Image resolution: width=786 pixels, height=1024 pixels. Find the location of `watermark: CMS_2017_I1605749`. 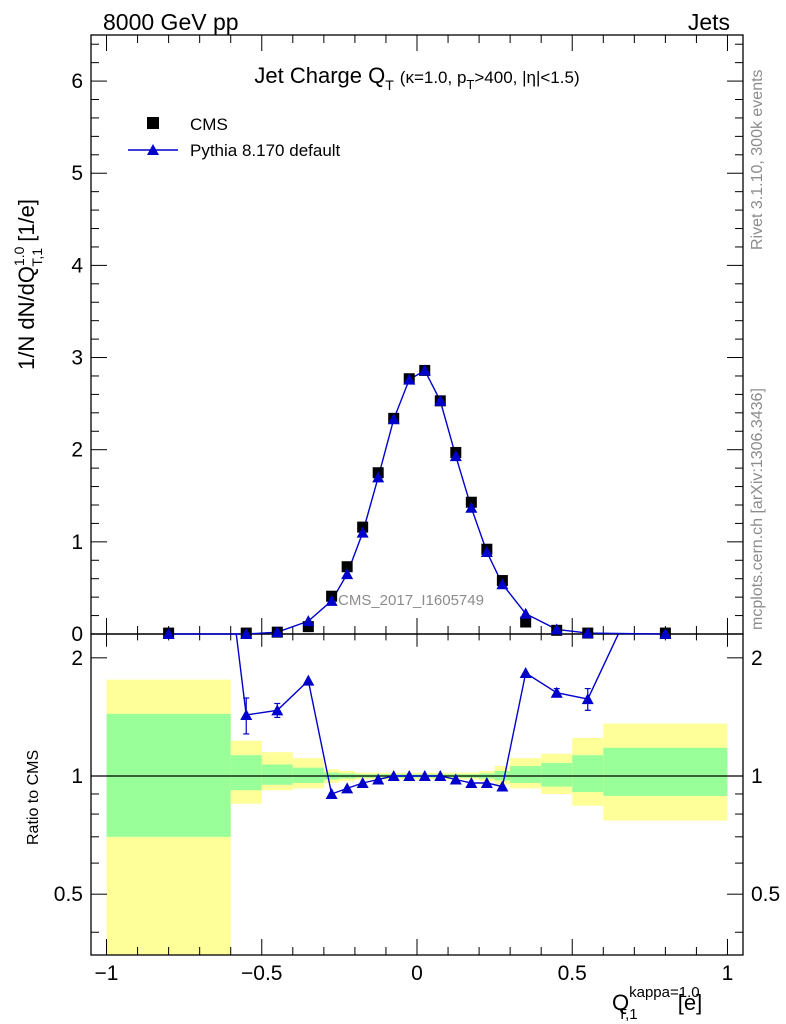

watermark: CMS_2017_I1605749 is located at coordinates (411, 600).